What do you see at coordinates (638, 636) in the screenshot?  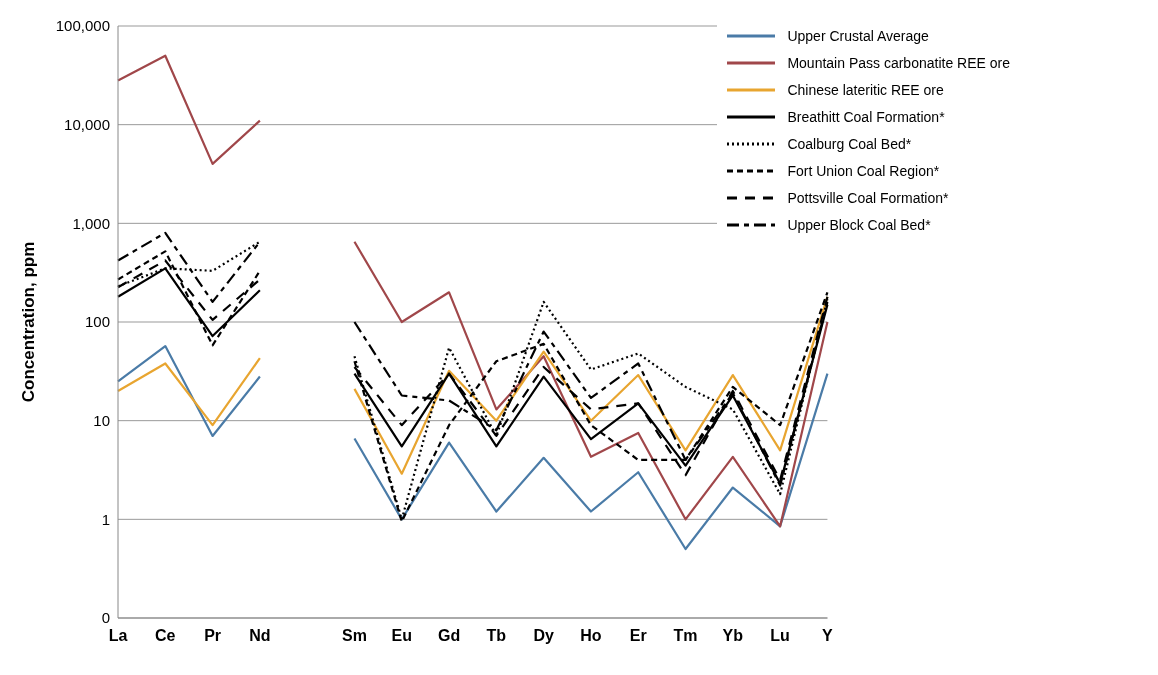 I see `x-tick-label: Er` at bounding box center [638, 636].